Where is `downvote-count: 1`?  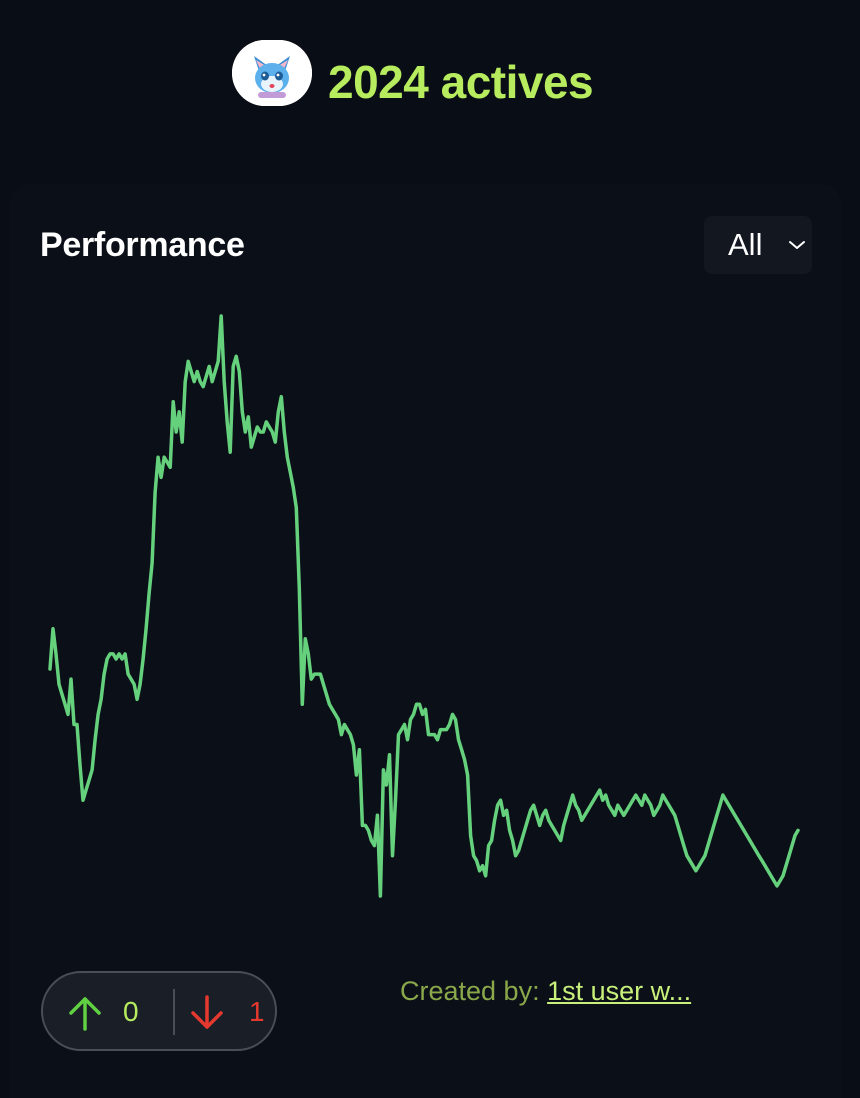 downvote-count: 1 is located at coordinates (257, 1011).